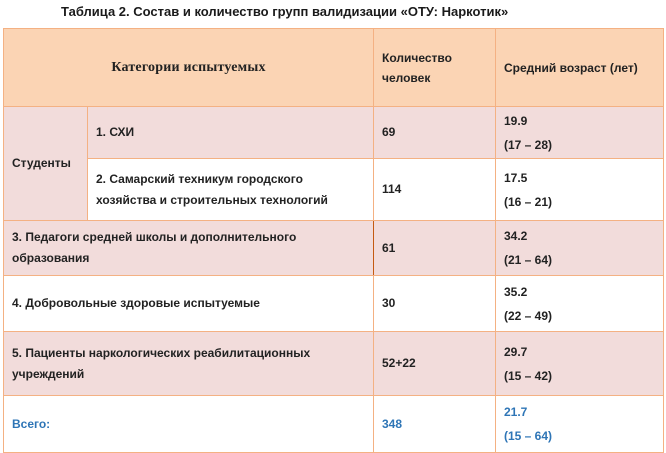  What do you see at coordinates (188, 67) in the screenshot?
I see `header-category: Категории испытуемых` at bounding box center [188, 67].